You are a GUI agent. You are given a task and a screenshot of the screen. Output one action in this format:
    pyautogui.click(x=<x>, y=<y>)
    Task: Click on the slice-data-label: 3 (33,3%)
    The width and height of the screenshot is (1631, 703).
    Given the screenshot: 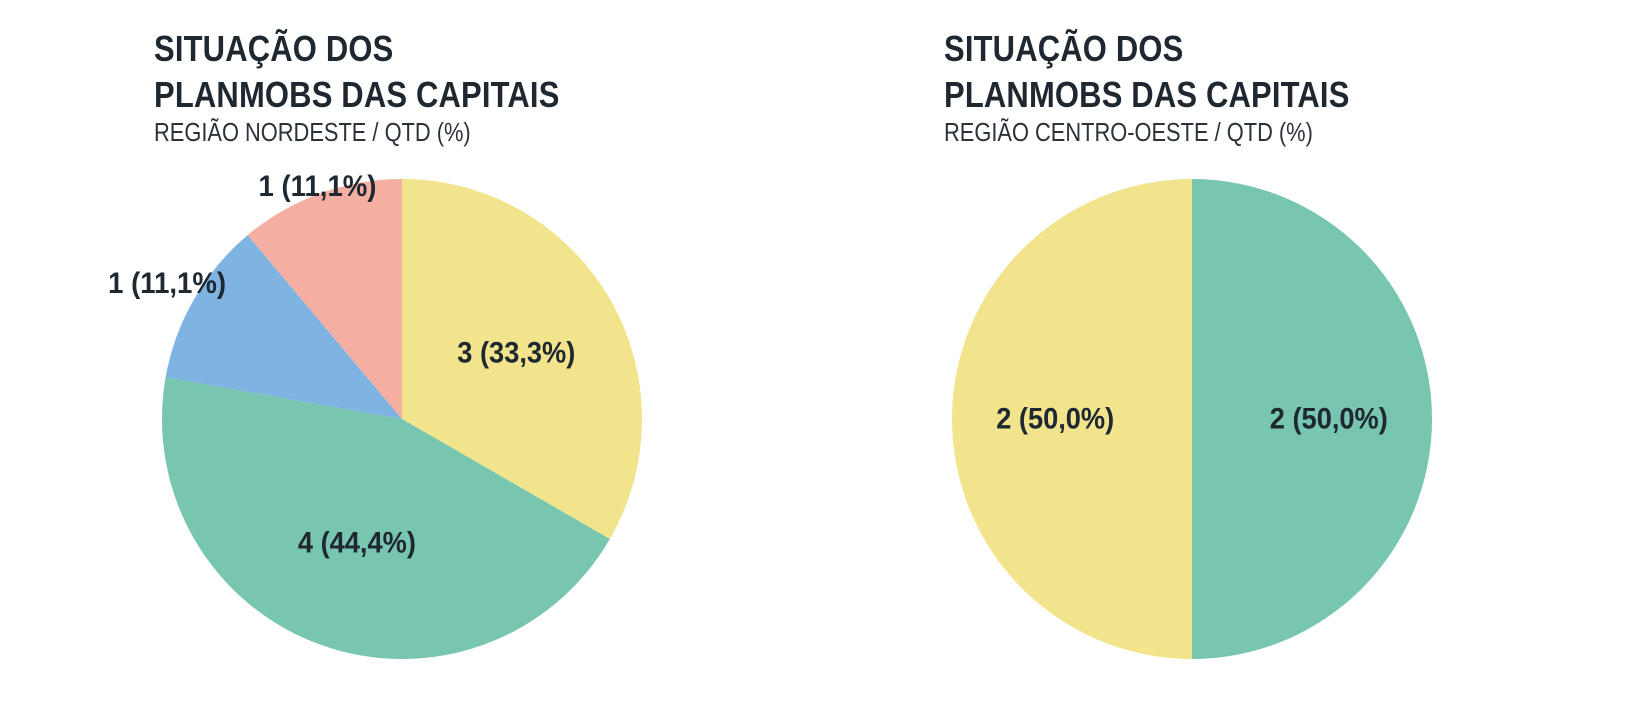 What is the action you would take?
    pyautogui.click(x=516, y=353)
    